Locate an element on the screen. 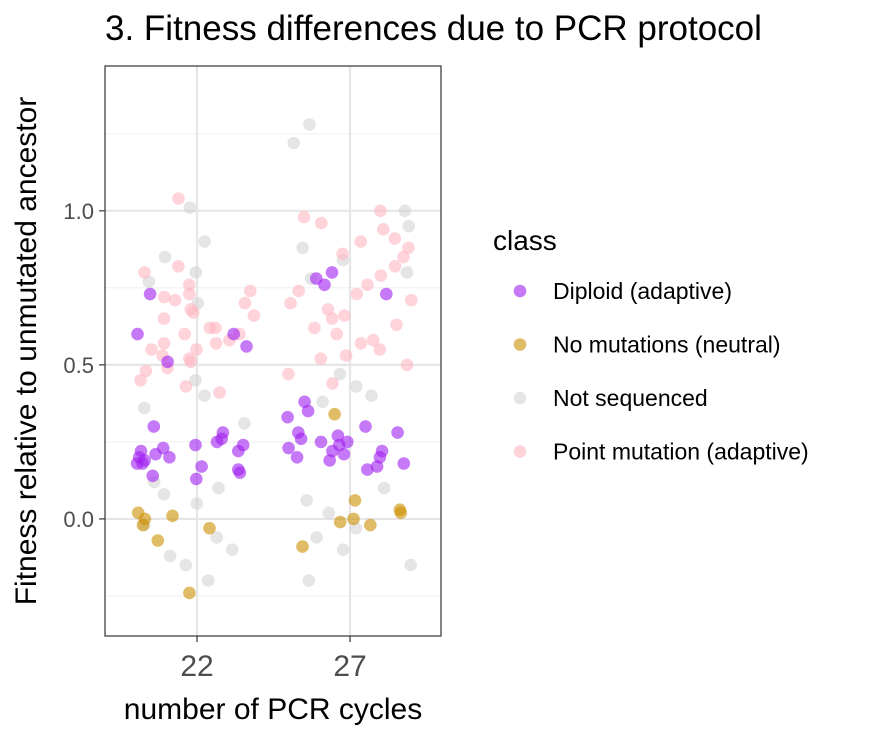 The height and width of the screenshot is (736, 880). y-tick-label: 0.5 is located at coordinates (78, 365).